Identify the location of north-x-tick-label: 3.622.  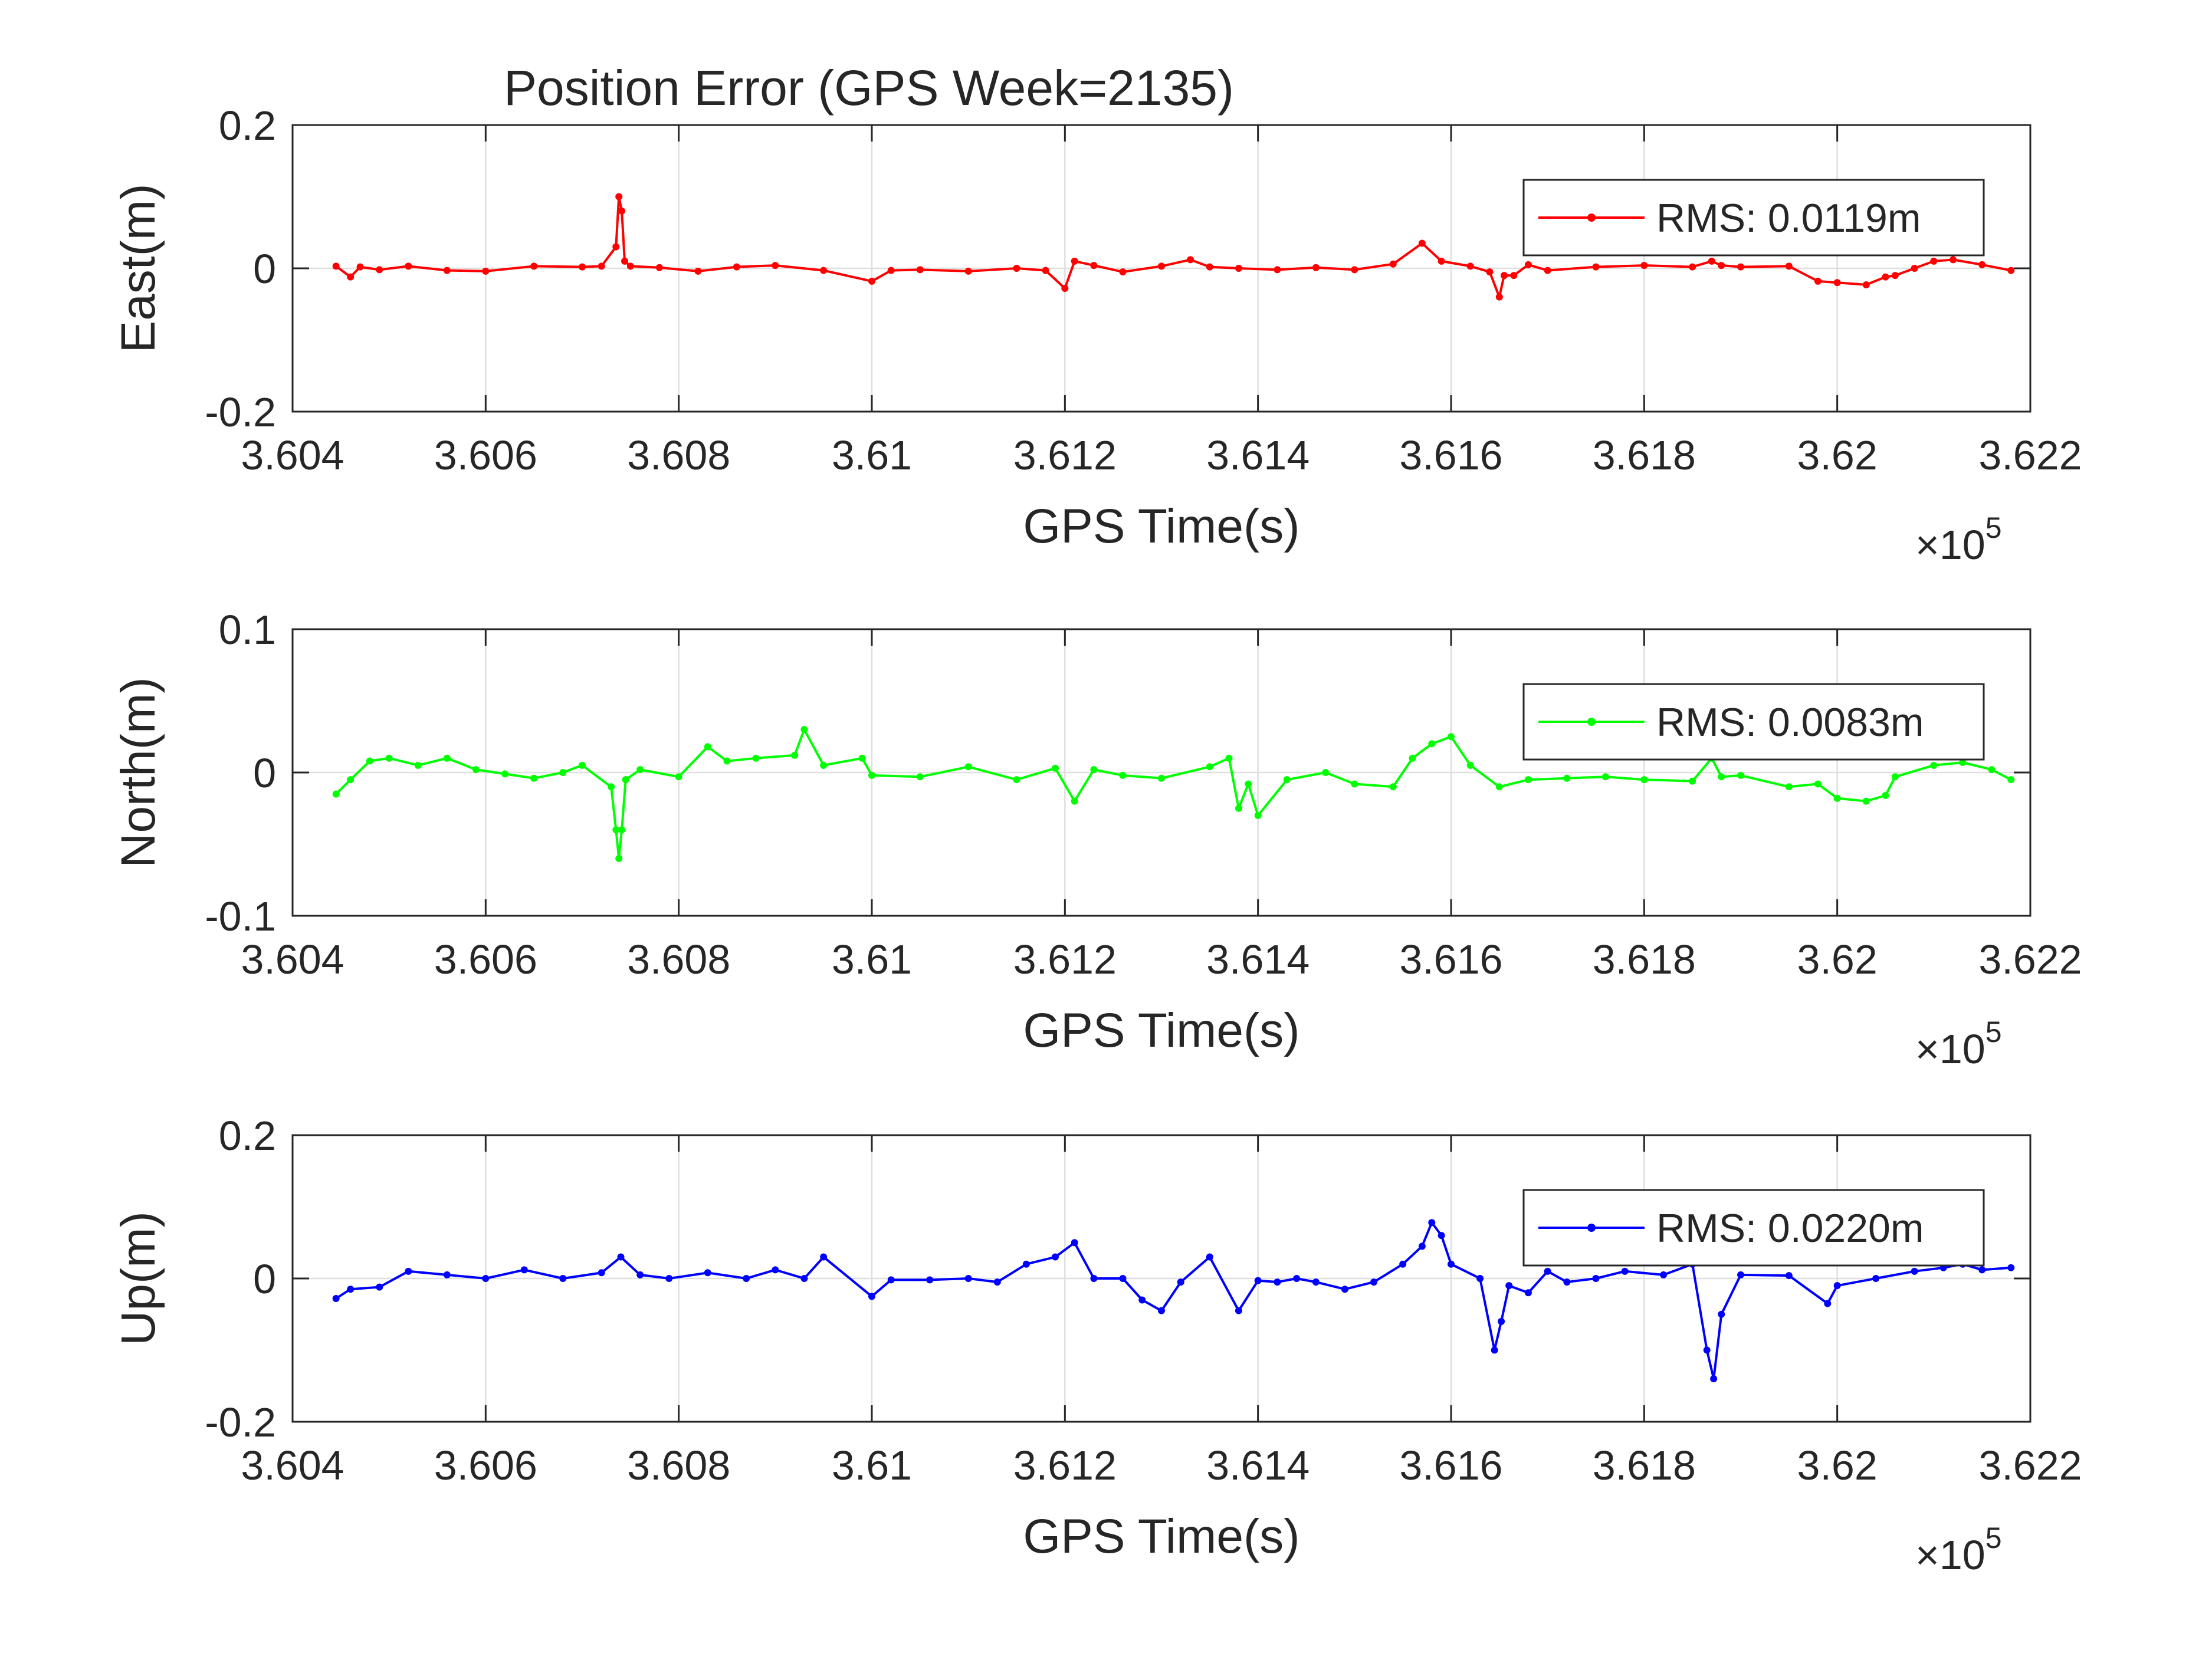
(2030, 959).